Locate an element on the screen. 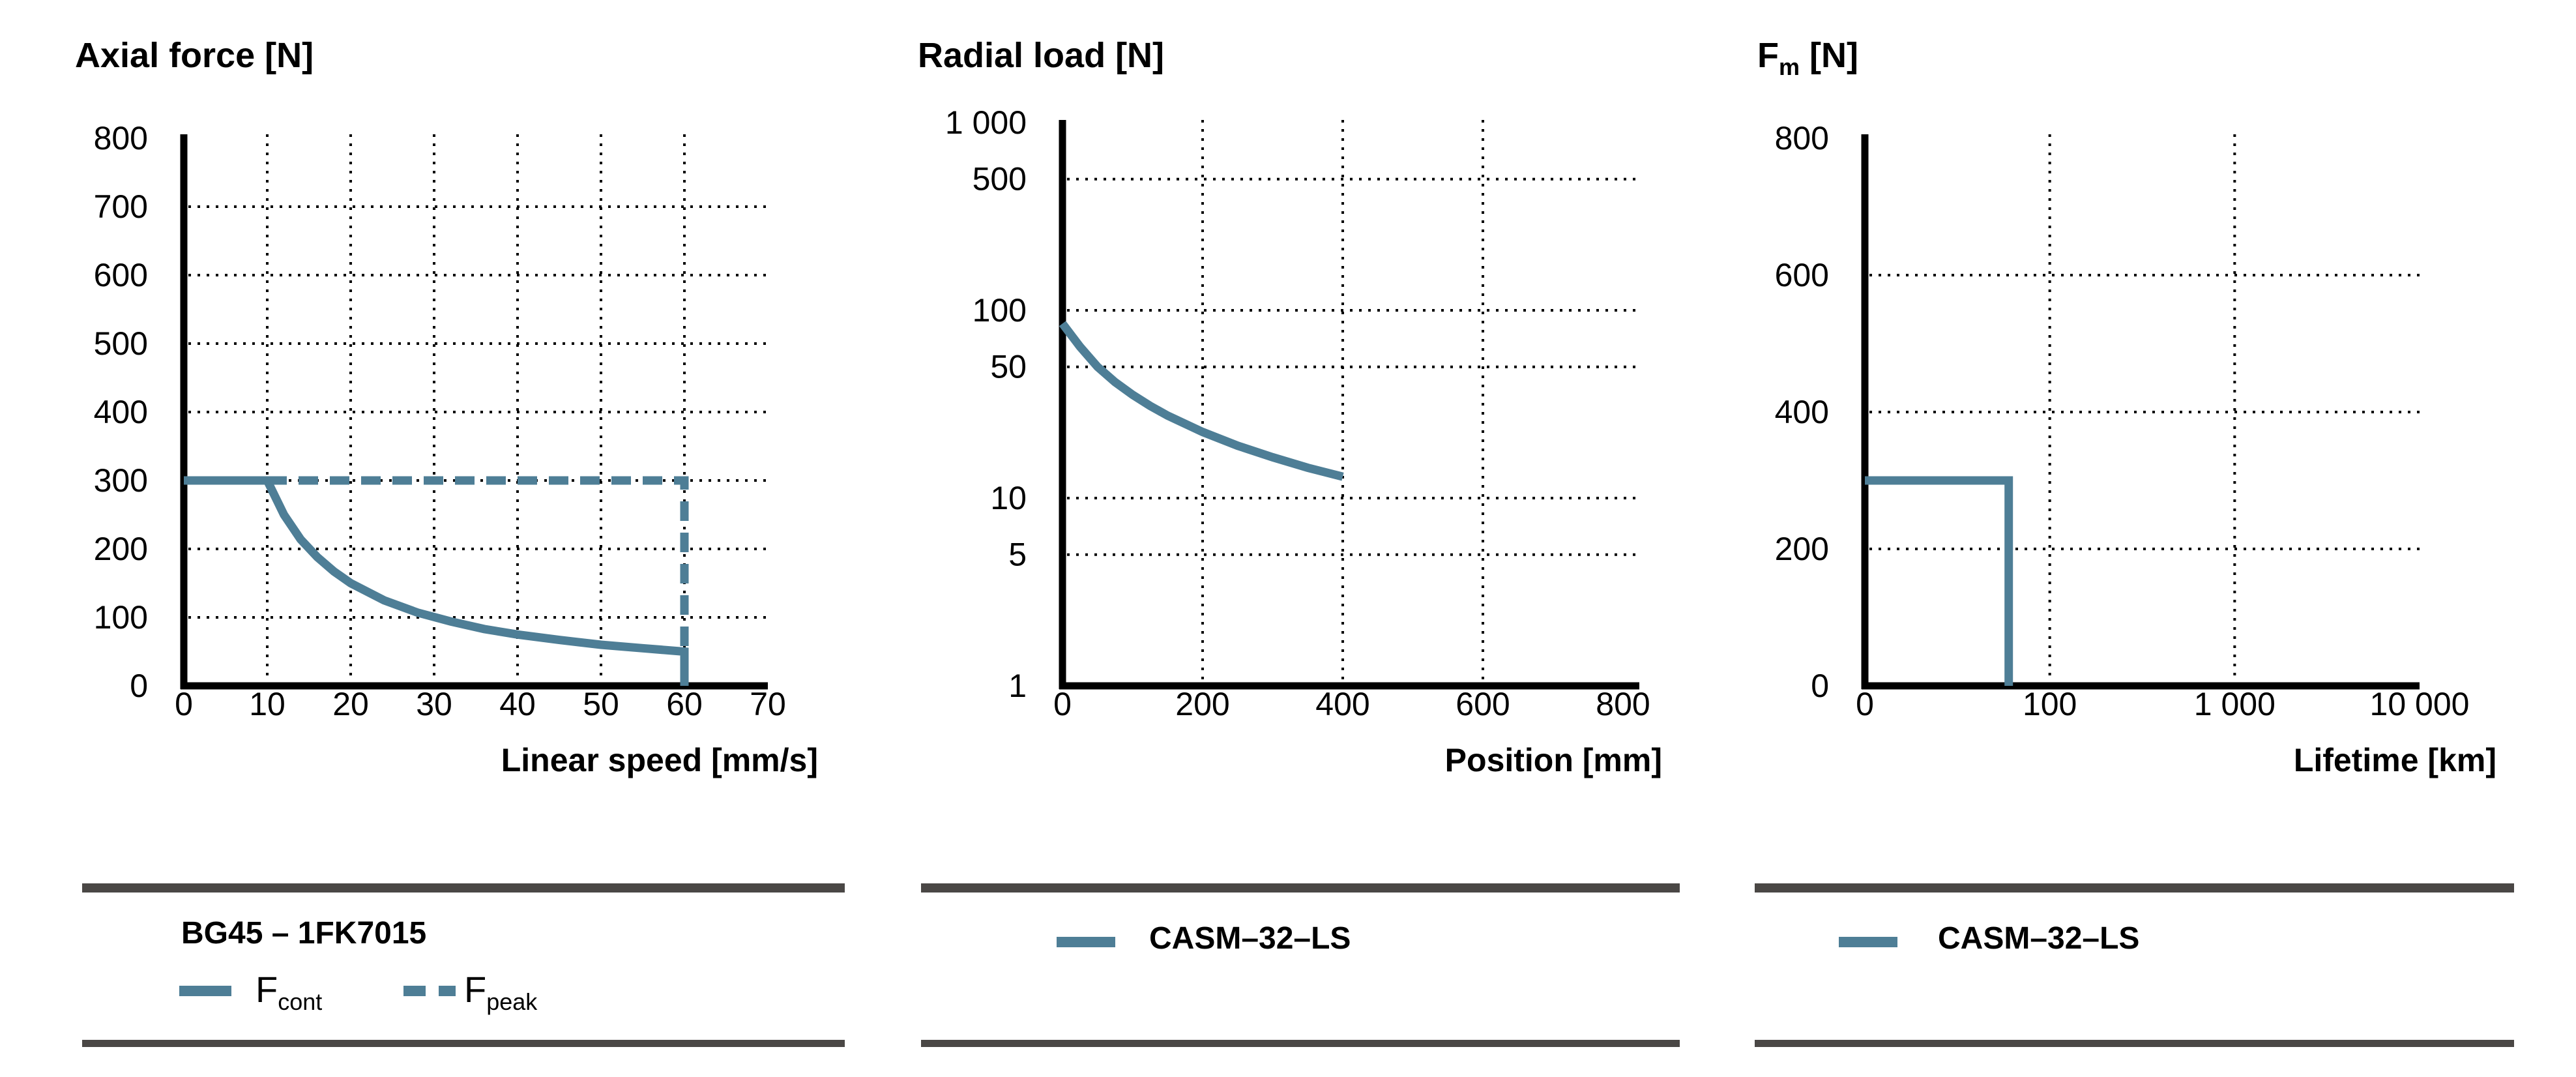 This screenshot has width=2576, height=1077. axis-title-lifetime: Lifetime [km] is located at coordinates (2394, 760).